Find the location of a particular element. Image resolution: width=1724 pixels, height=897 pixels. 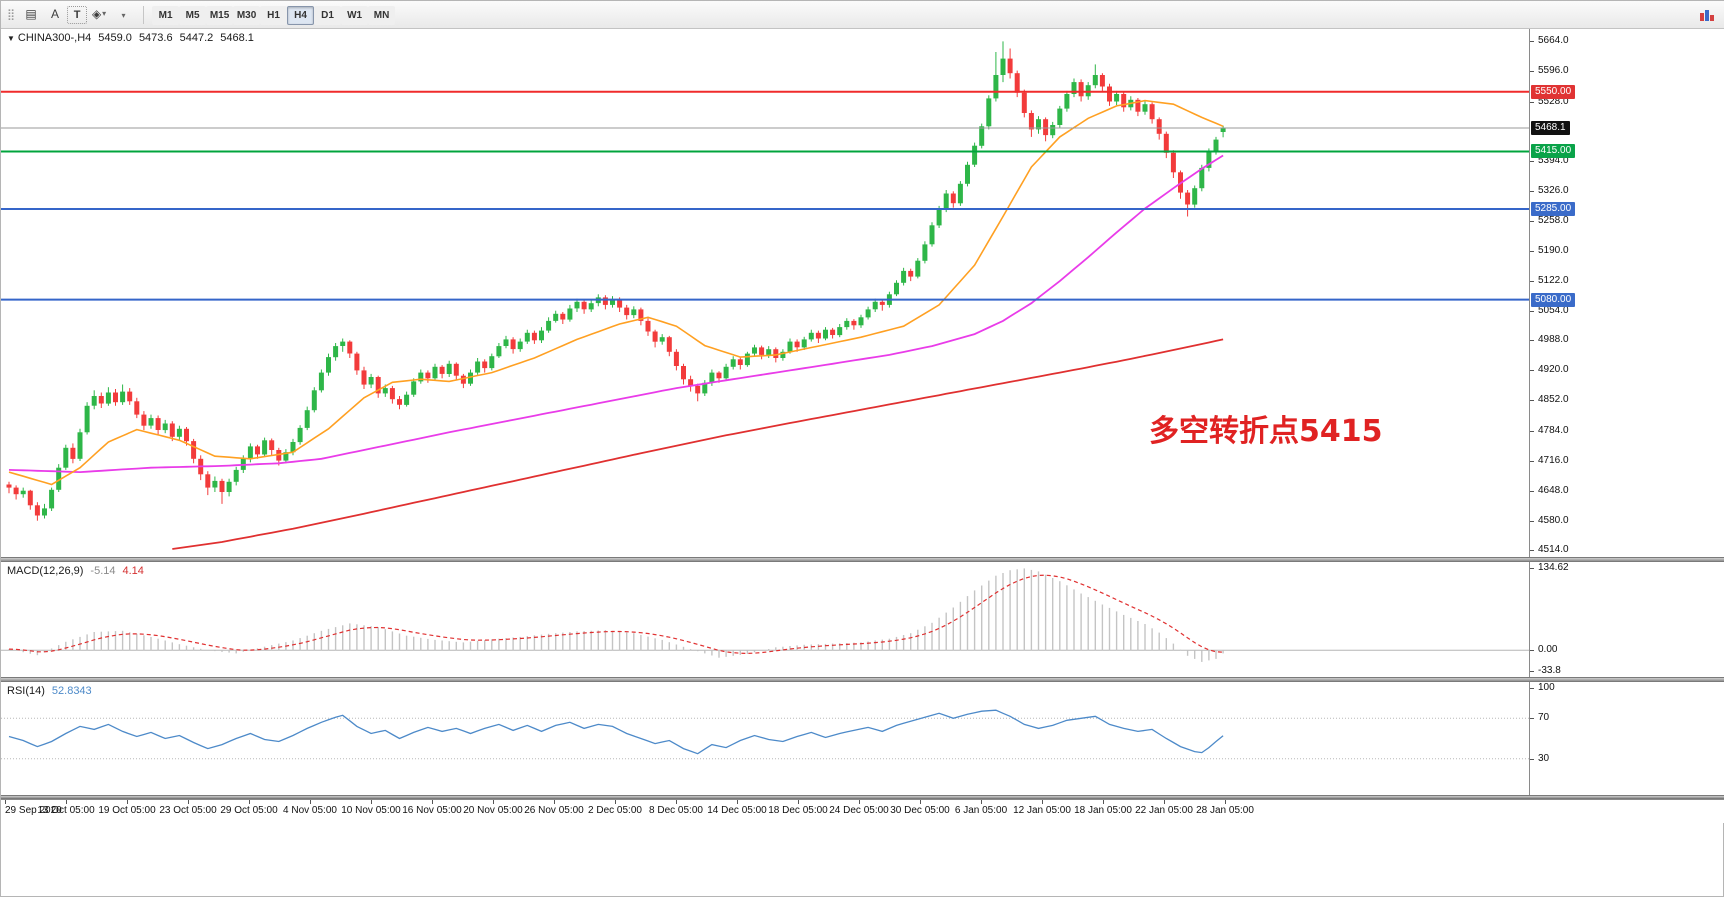

price-axis-label: 5394.0 is located at coordinates (1553, 160).